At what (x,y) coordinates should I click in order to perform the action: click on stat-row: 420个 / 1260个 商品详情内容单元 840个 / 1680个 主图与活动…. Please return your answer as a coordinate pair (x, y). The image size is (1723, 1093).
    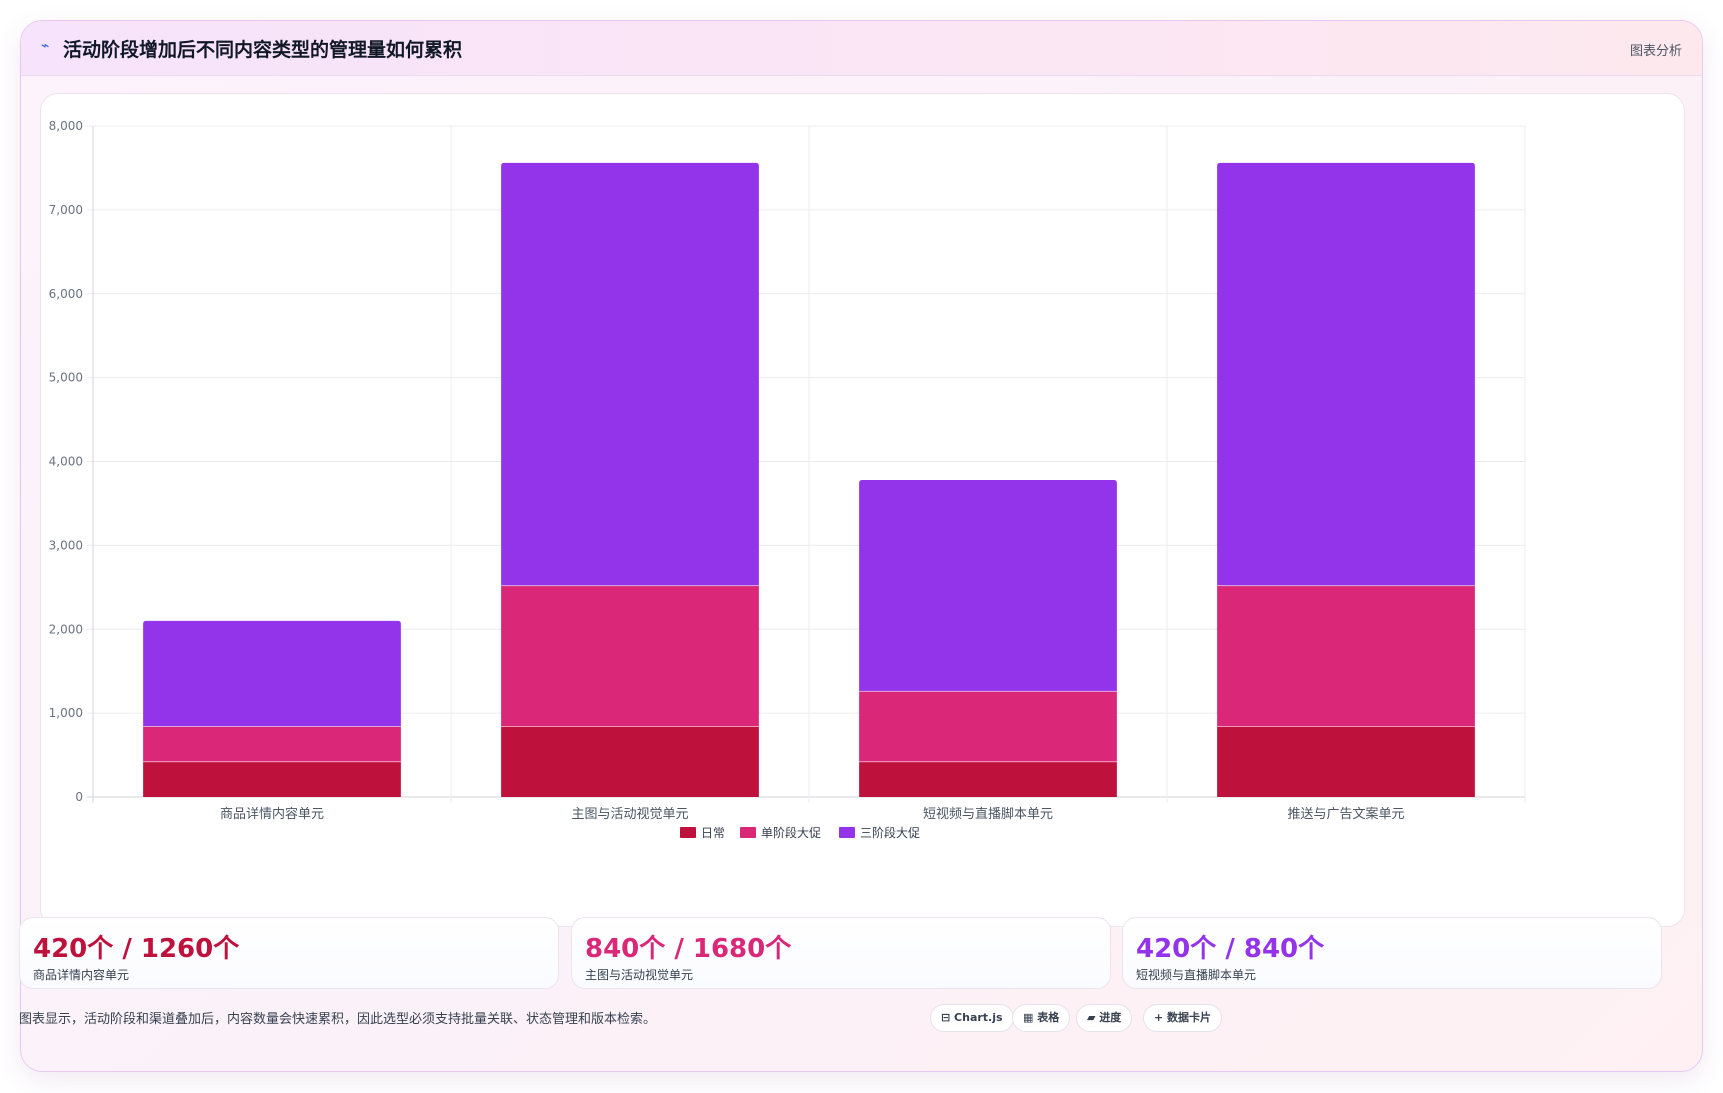
    Looking at the image, I should click on (841, 953).